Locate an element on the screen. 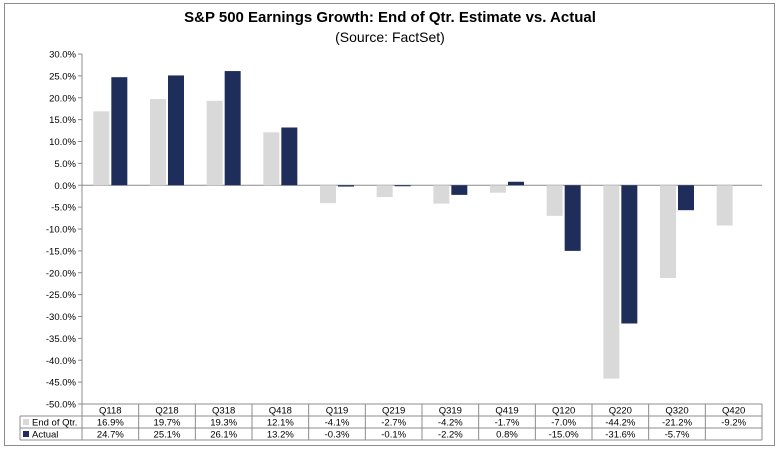  x-tick-label: Q319 is located at coordinates (450, 411).